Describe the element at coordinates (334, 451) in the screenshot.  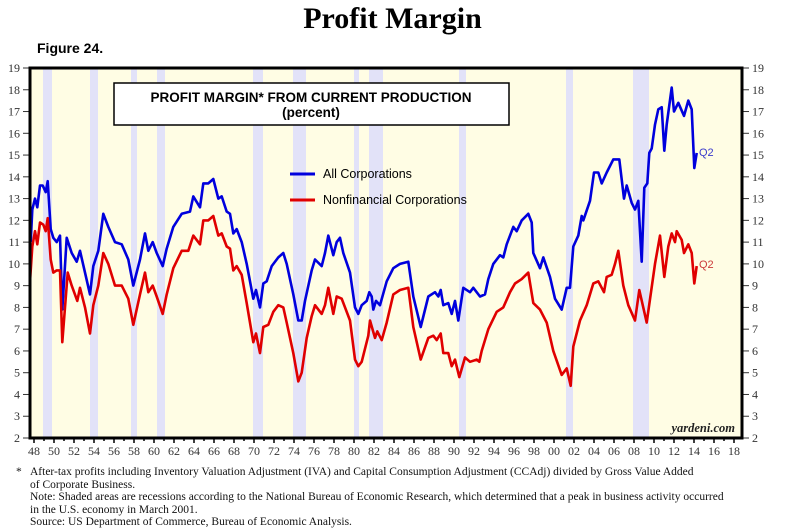
I see `x-tick-label: 78` at that location.